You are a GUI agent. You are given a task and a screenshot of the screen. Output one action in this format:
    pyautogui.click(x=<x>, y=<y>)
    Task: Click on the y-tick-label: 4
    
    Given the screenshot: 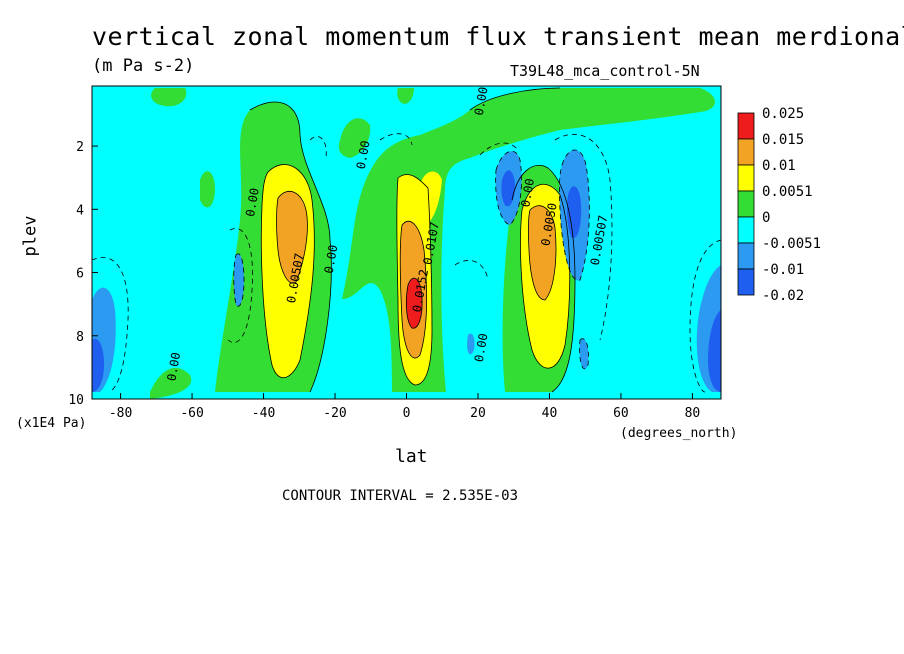 What is the action you would take?
    pyautogui.click(x=80, y=210)
    